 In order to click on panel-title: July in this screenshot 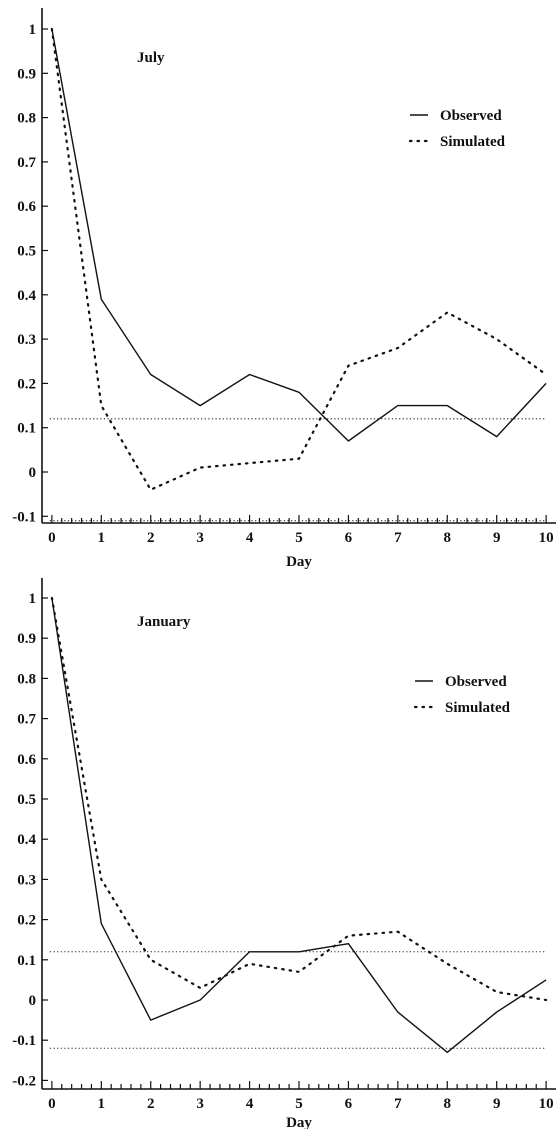, I will do `click(151, 58)`.